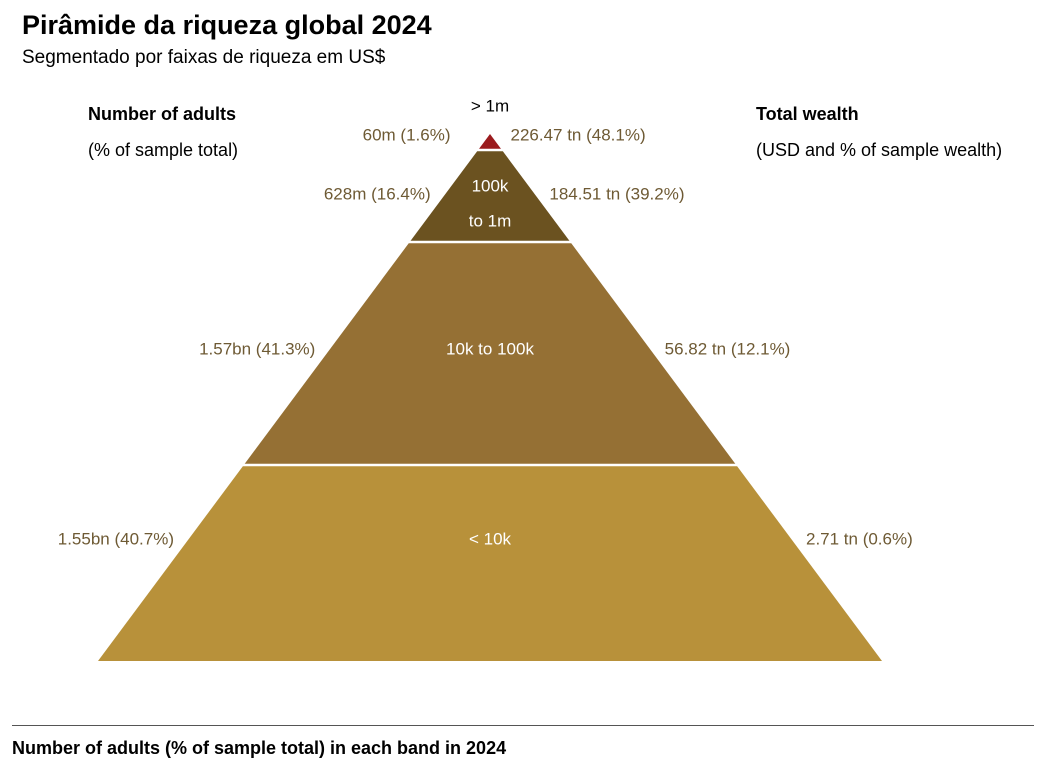  Describe the element at coordinates (257, 348) in the screenshot. I see `adults-value-label: 1.57bn (41.3%)` at that location.